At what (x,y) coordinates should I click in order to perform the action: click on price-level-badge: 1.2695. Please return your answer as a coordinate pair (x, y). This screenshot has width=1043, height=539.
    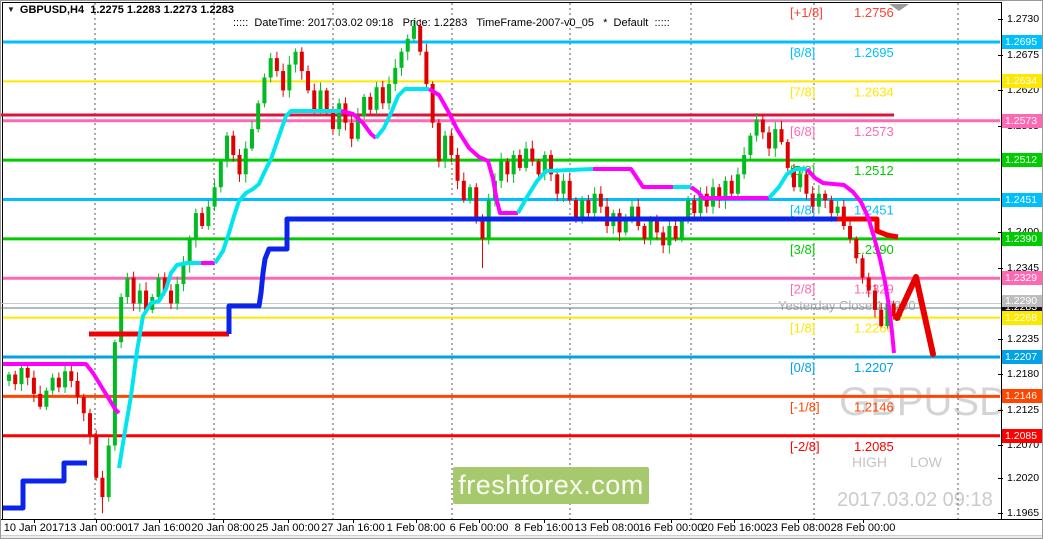
    Looking at the image, I should click on (1022, 42).